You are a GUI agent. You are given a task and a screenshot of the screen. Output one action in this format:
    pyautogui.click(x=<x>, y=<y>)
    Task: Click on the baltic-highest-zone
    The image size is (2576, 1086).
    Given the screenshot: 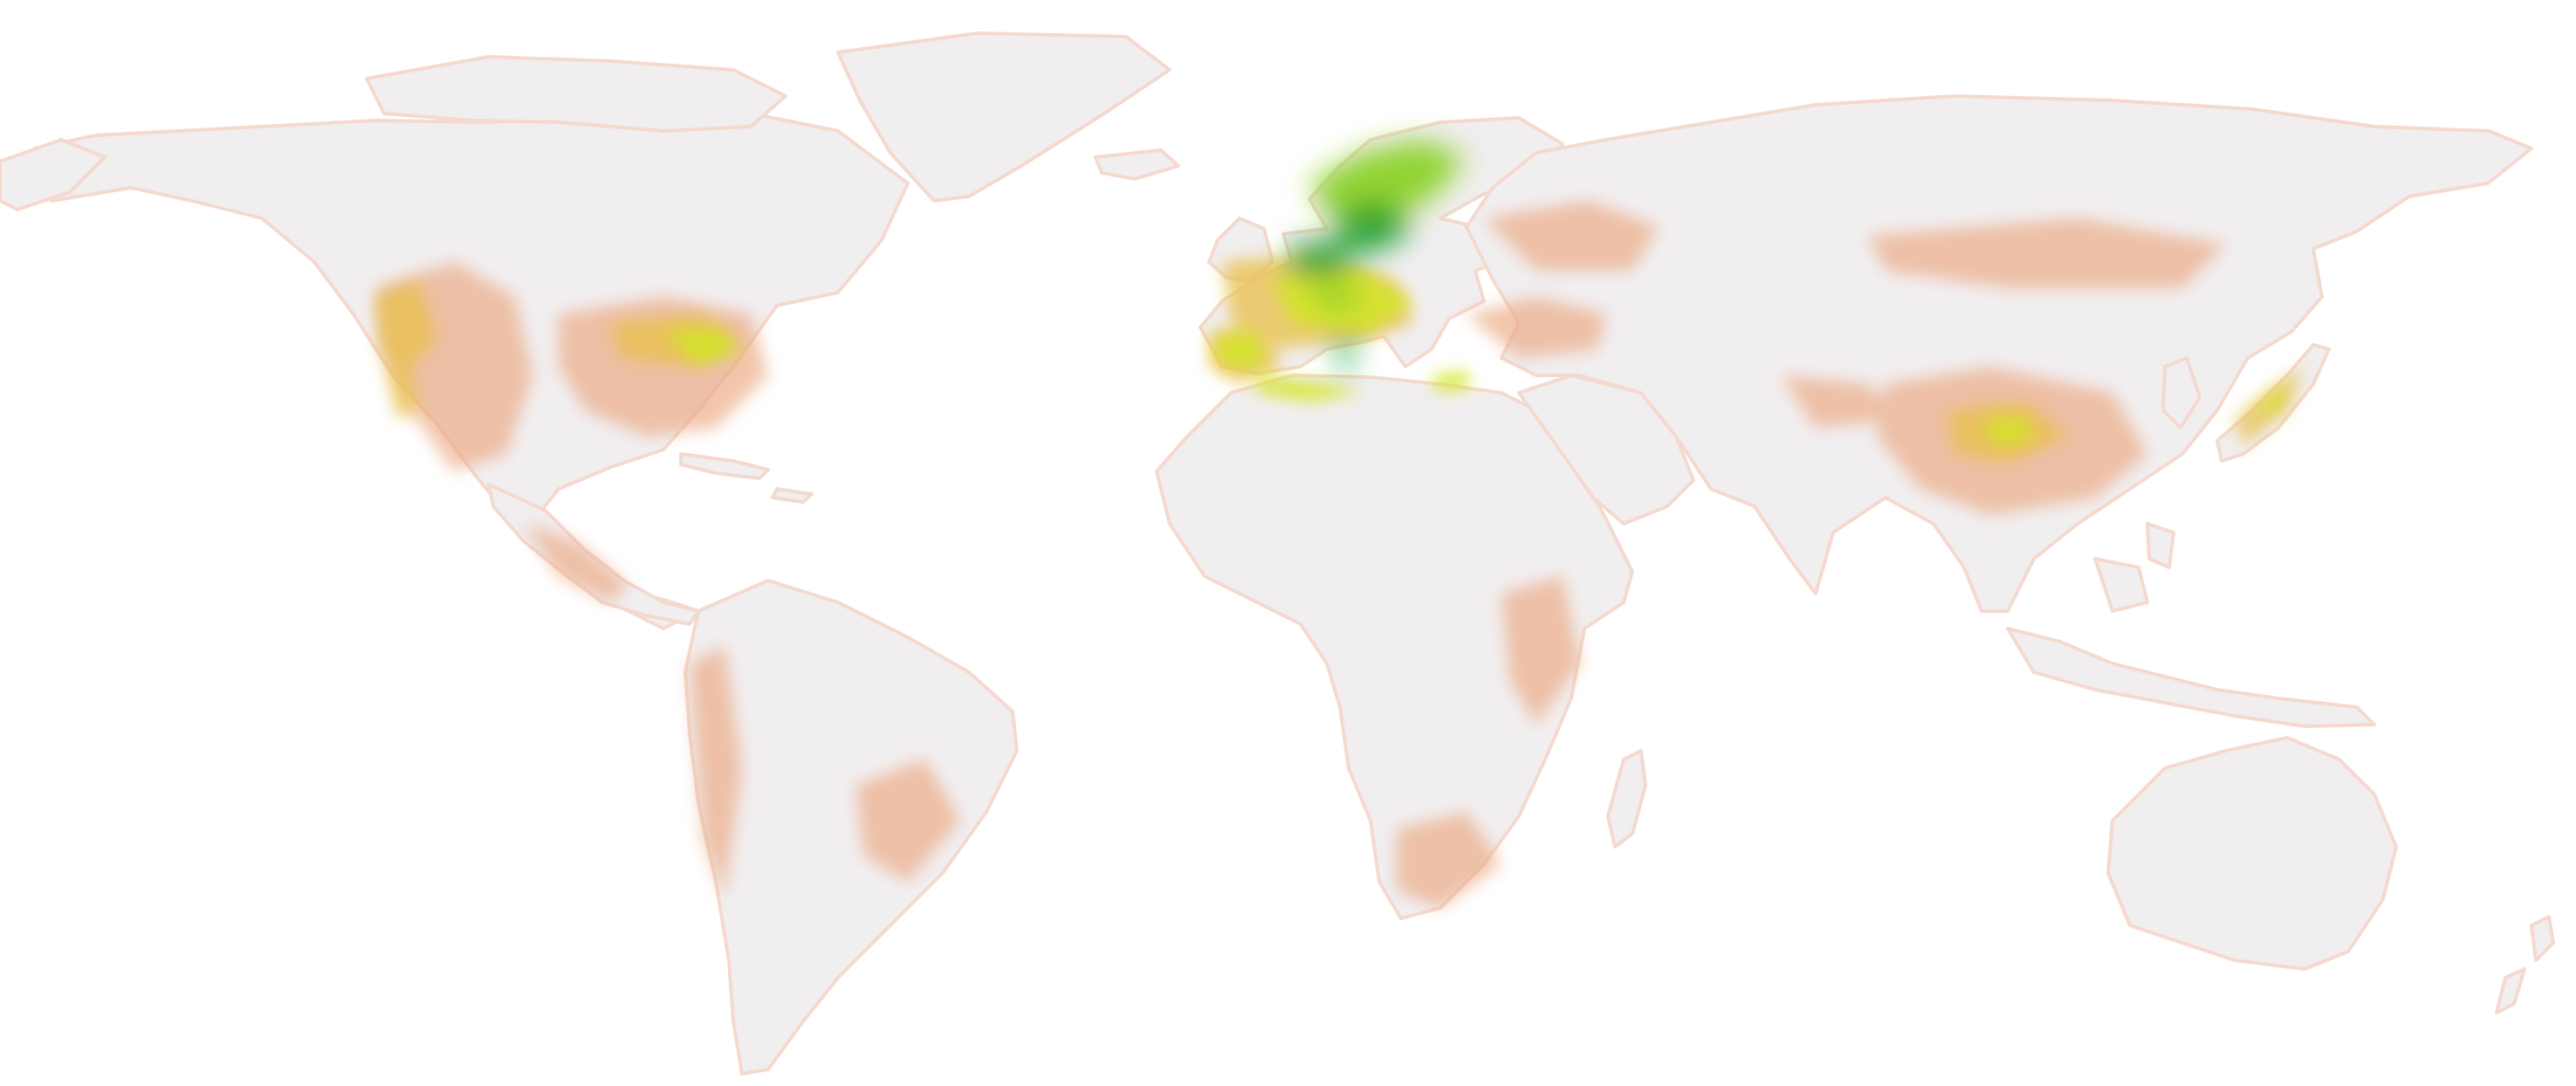 What is the action you would take?
    pyautogui.click(x=1375, y=227)
    